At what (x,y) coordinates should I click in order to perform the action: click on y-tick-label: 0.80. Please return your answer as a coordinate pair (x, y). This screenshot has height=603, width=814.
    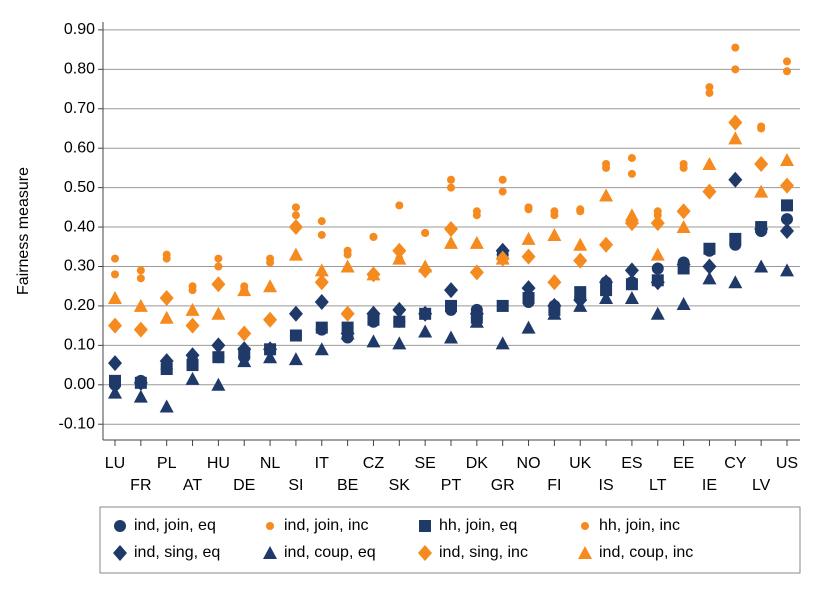
    Looking at the image, I should click on (79, 69).